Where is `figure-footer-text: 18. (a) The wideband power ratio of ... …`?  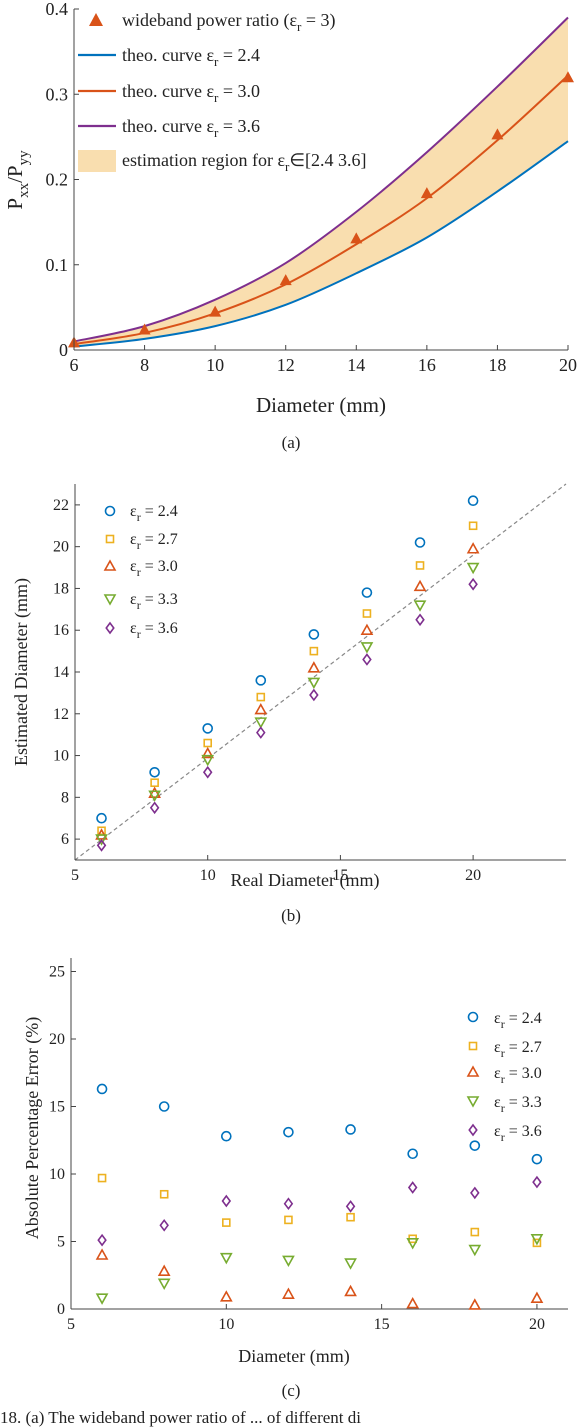
figure-footer-text: 18. (a) The wideband power ratio of ... … is located at coordinates (180, 1417).